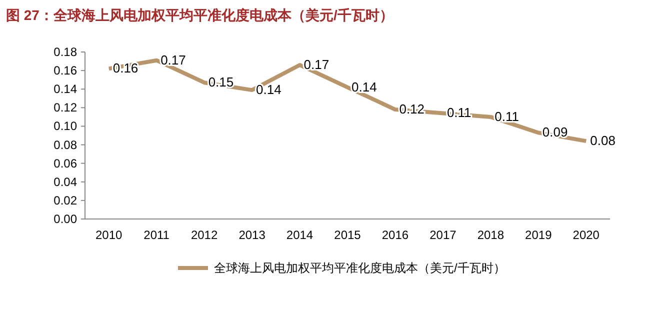 The width and height of the screenshot is (671, 331). Describe the element at coordinates (348, 235) in the screenshot. I see `x-tick-label: 2015` at that location.